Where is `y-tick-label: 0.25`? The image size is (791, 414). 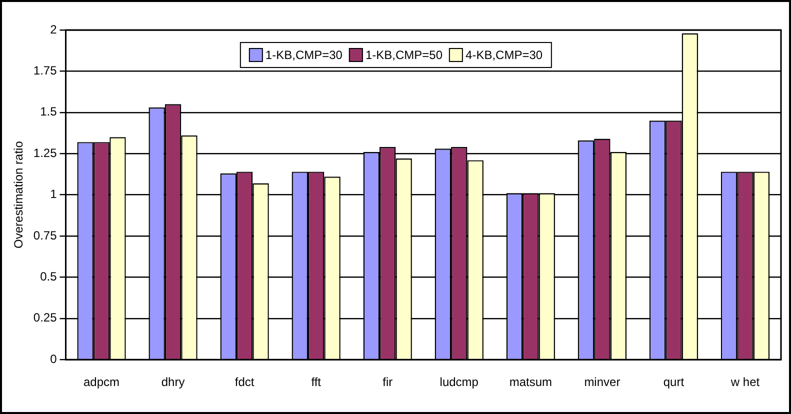
y-tick-label: 0.25 is located at coordinates (45, 317).